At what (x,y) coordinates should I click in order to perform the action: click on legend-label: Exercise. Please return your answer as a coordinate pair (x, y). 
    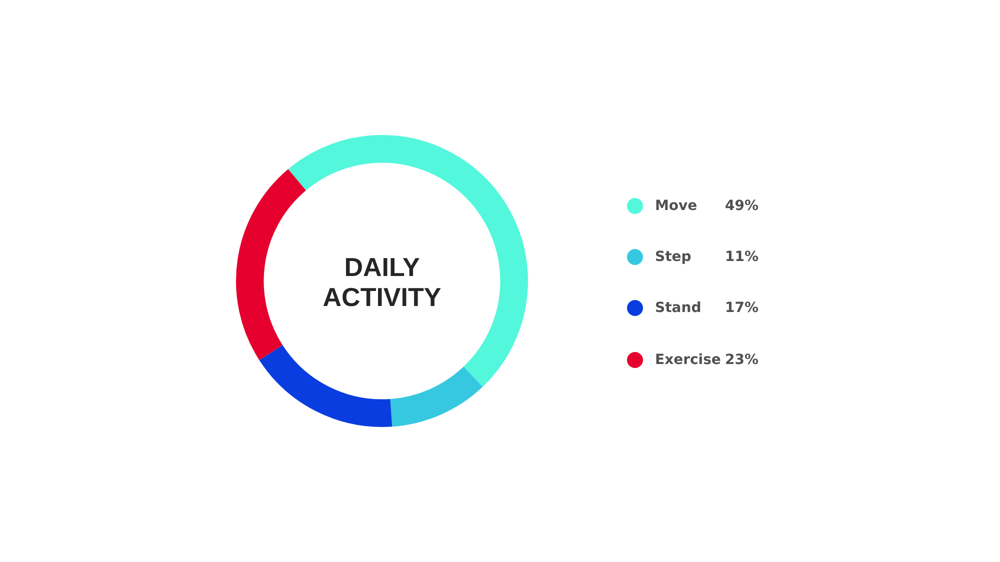
    Looking at the image, I should click on (688, 360).